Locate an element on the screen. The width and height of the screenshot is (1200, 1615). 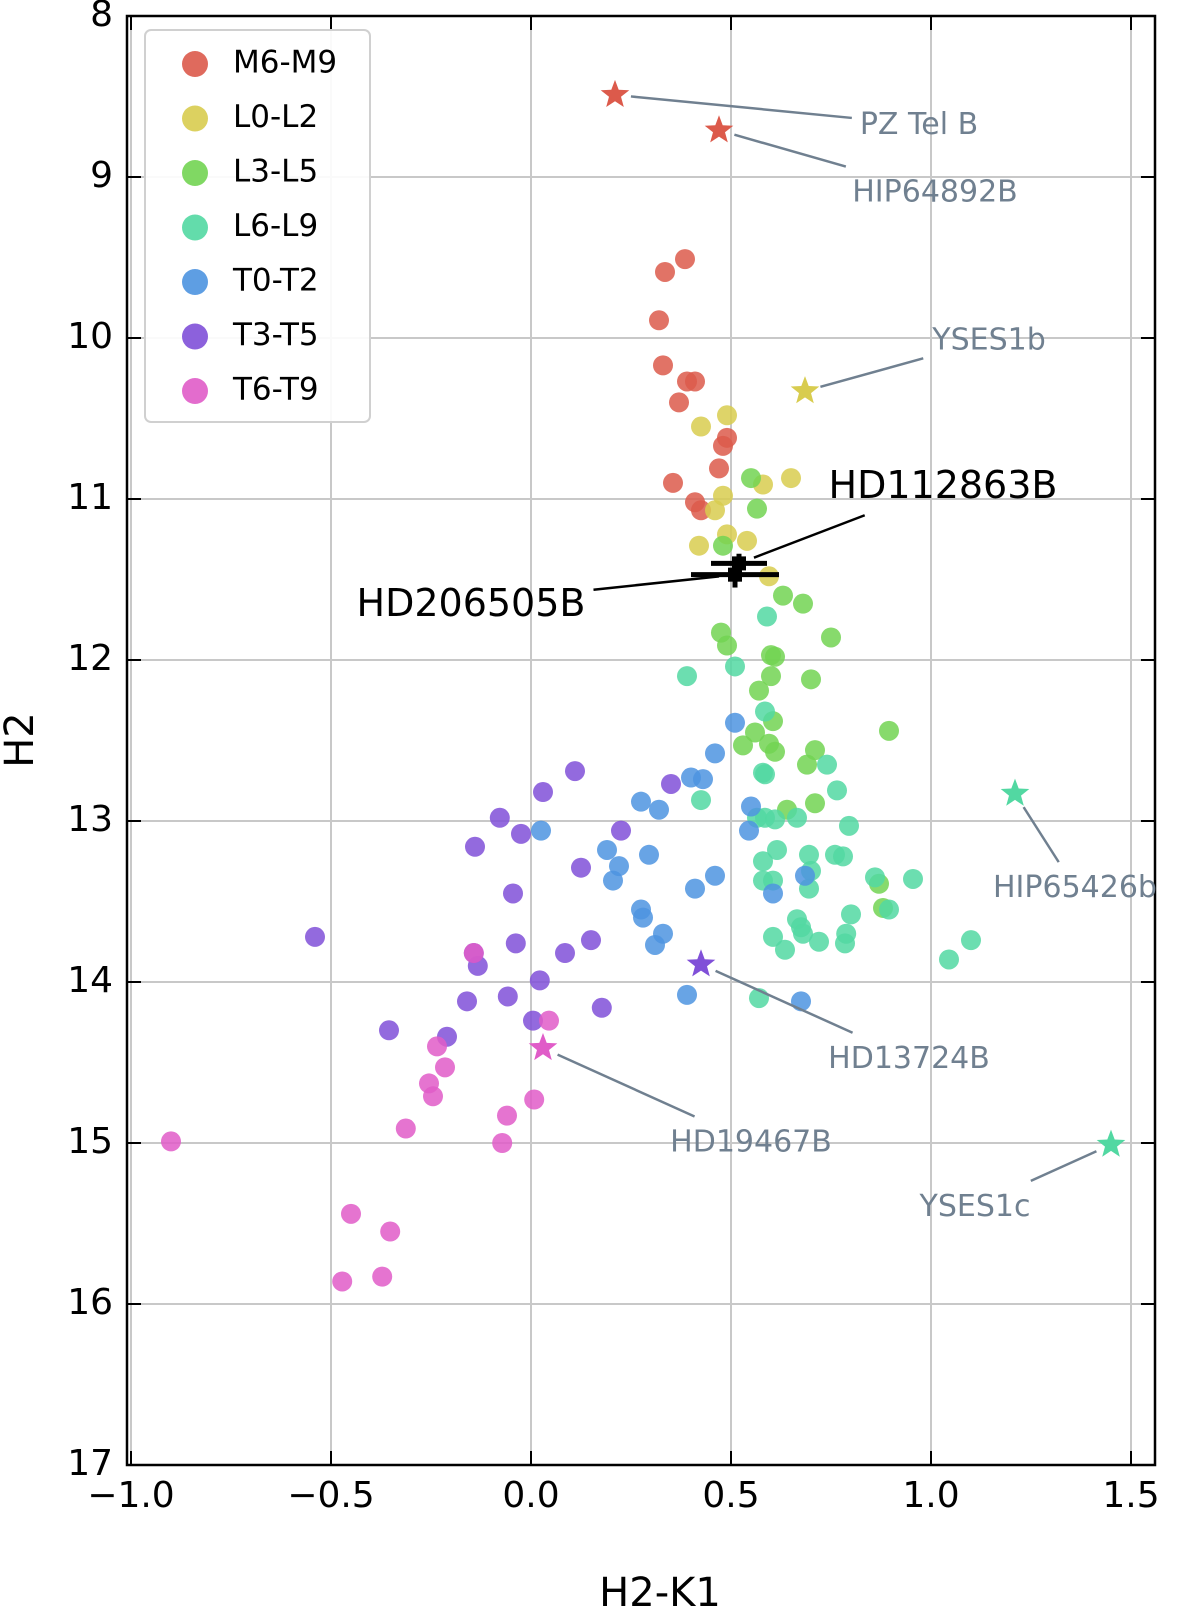
y-axis-label: H2 is located at coordinates (21, 740).